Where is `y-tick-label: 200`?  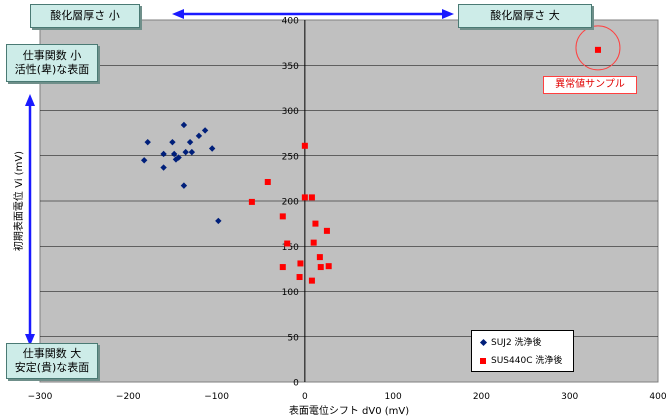
y-tick-label: 200 is located at coordinates (290, 203).